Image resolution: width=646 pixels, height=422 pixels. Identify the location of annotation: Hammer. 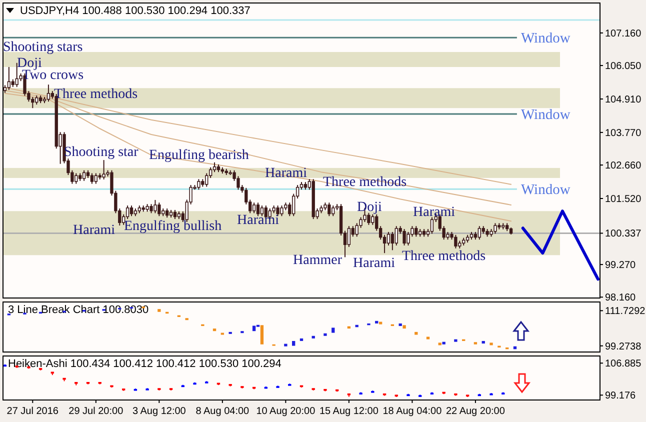
(317, 260).